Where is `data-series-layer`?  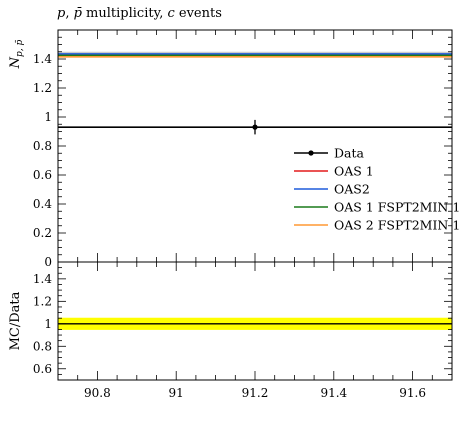
data-series-layer is located at coordinates (255, 127).